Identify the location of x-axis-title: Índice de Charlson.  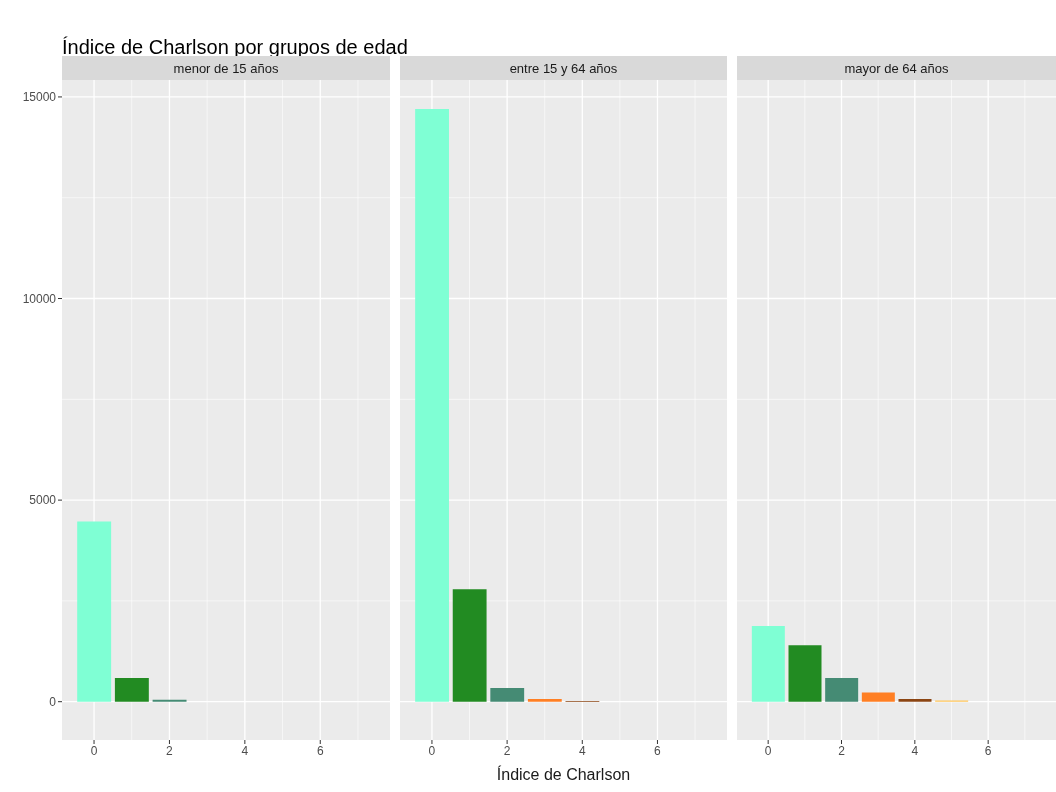
(563, 775).